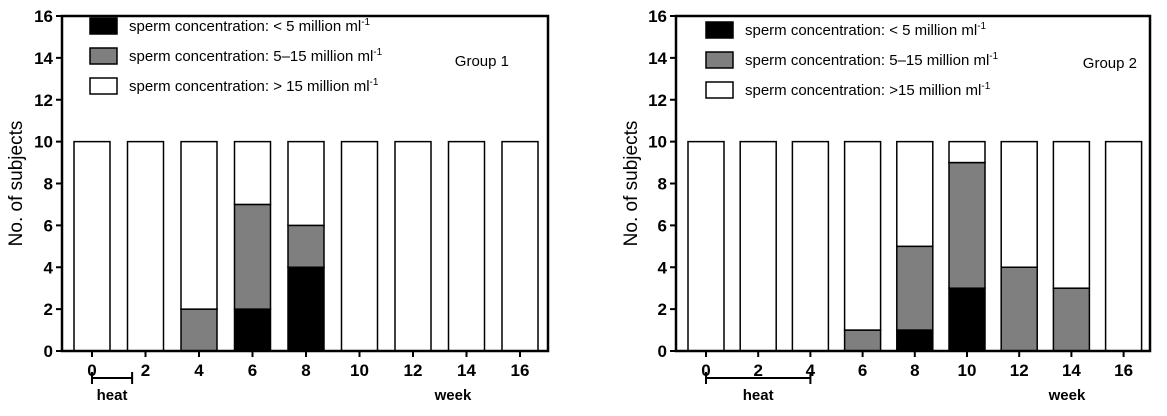  What do you see at coordinates (482, 61) in the screenshot?
I see `group-label: Group 1` at bounding box center [482, 61].